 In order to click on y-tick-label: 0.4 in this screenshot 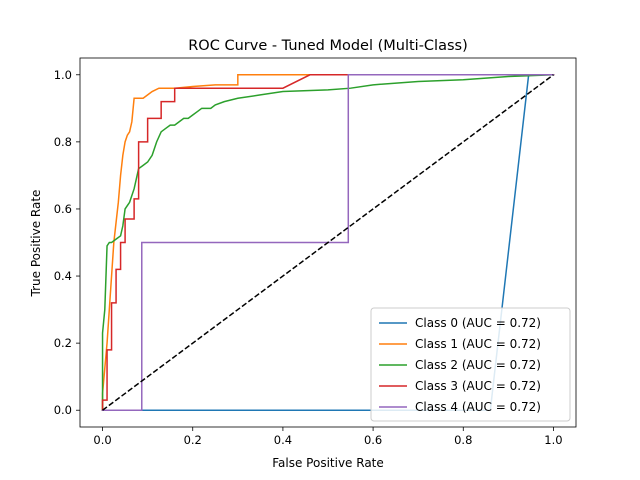, I will do `click(63, 276)`.